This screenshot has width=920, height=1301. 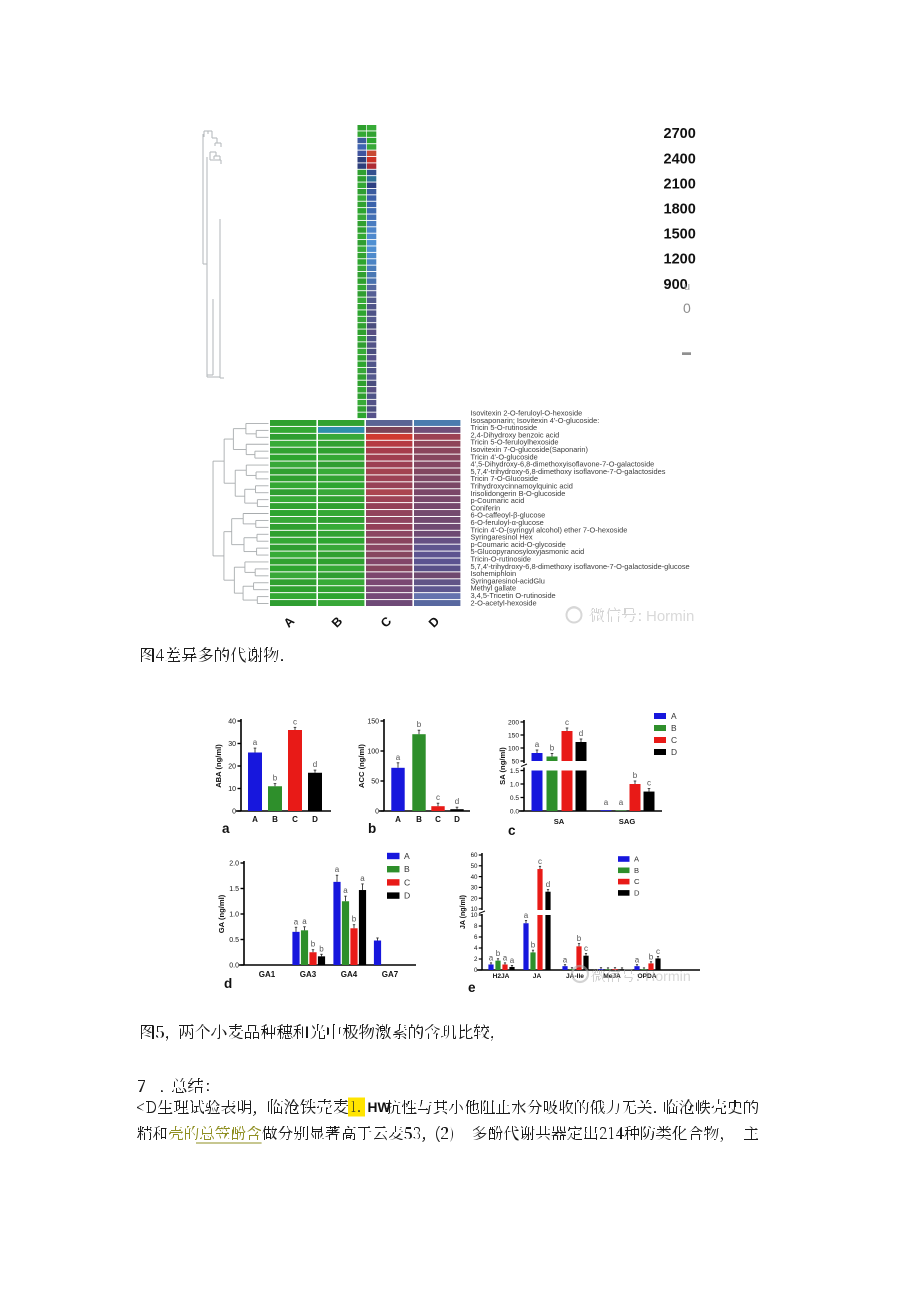 What do you see at coordinates (518, 493) in the screenshot?
I see `svg-text: Irisolidongerin B-O-glucoside` at bounding box center [518, 493].